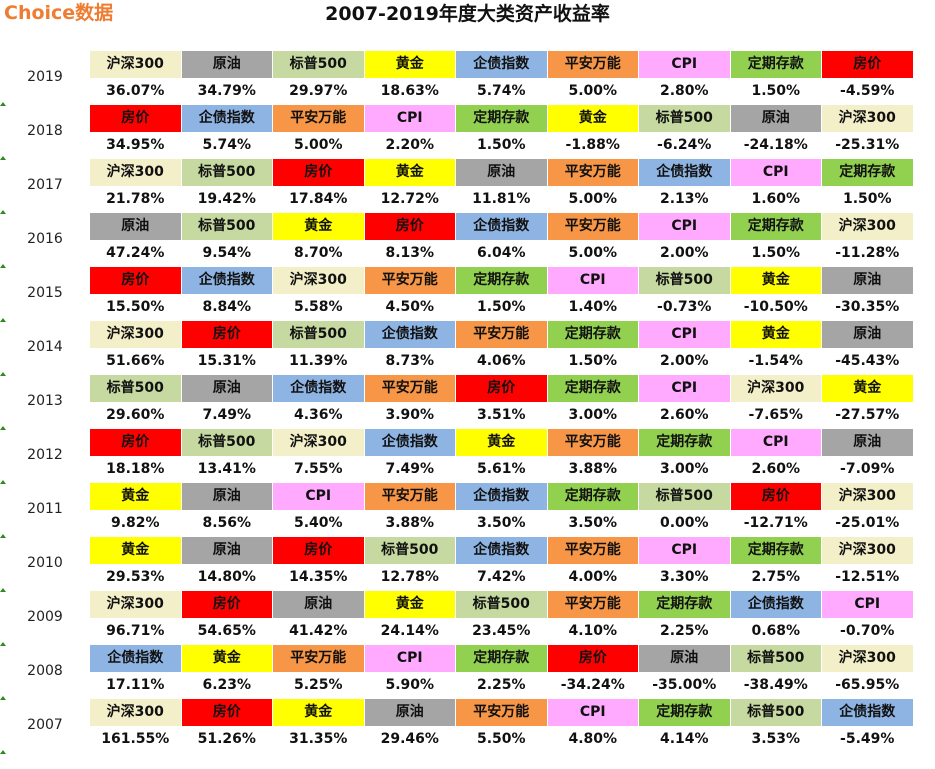  What do you see at coordinates (318, 523) in the screenshot?
I see `return-value: 5.40%` at bounding box center [318, 523].